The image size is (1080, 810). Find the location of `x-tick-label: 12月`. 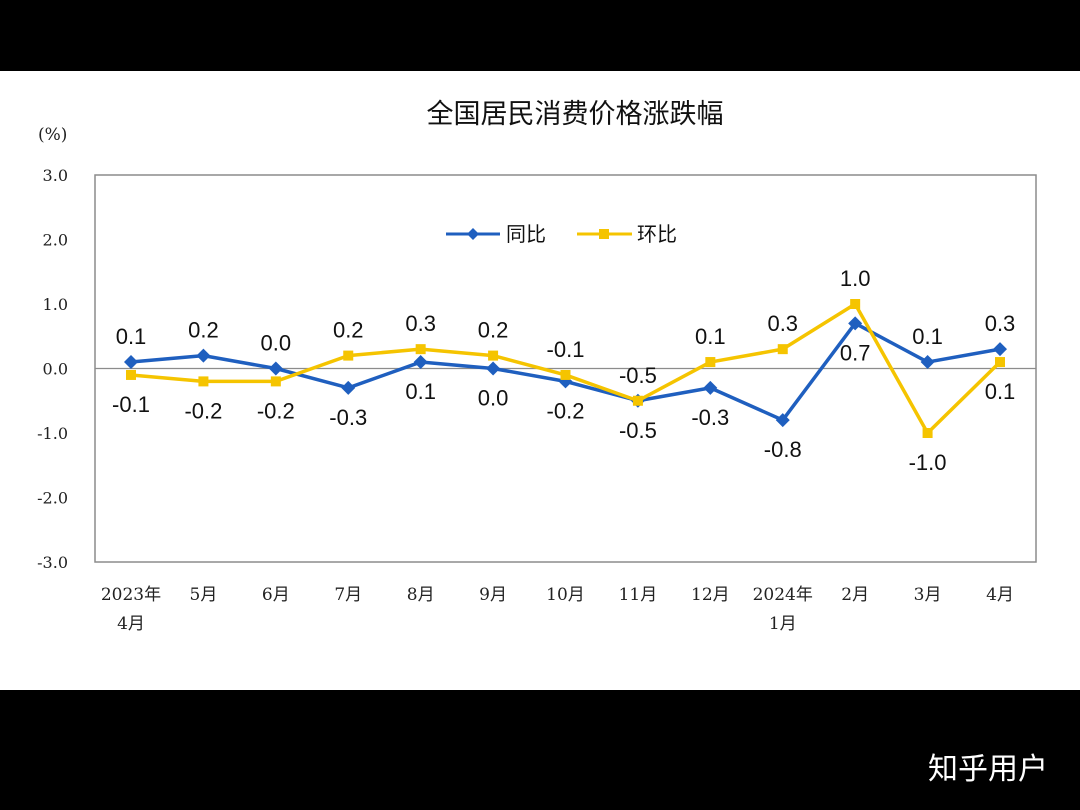

x-tick-label: 12月 is located at coordinates (710, 595).